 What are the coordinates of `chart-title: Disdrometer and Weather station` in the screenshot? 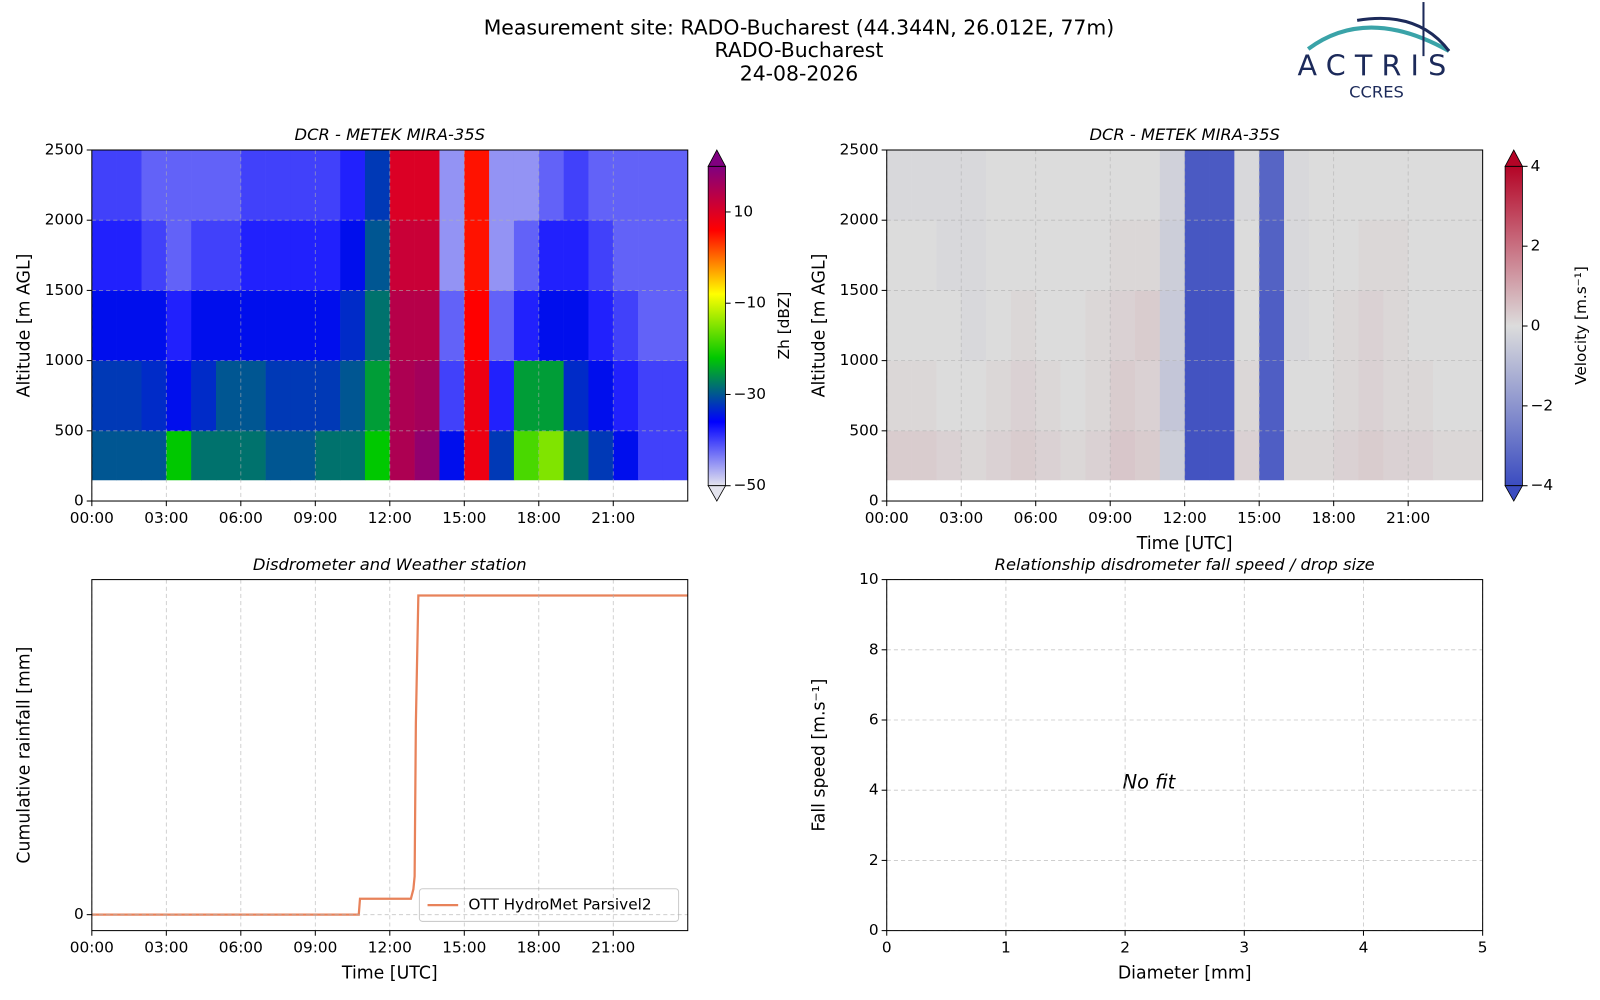 It's located at (390, 564).